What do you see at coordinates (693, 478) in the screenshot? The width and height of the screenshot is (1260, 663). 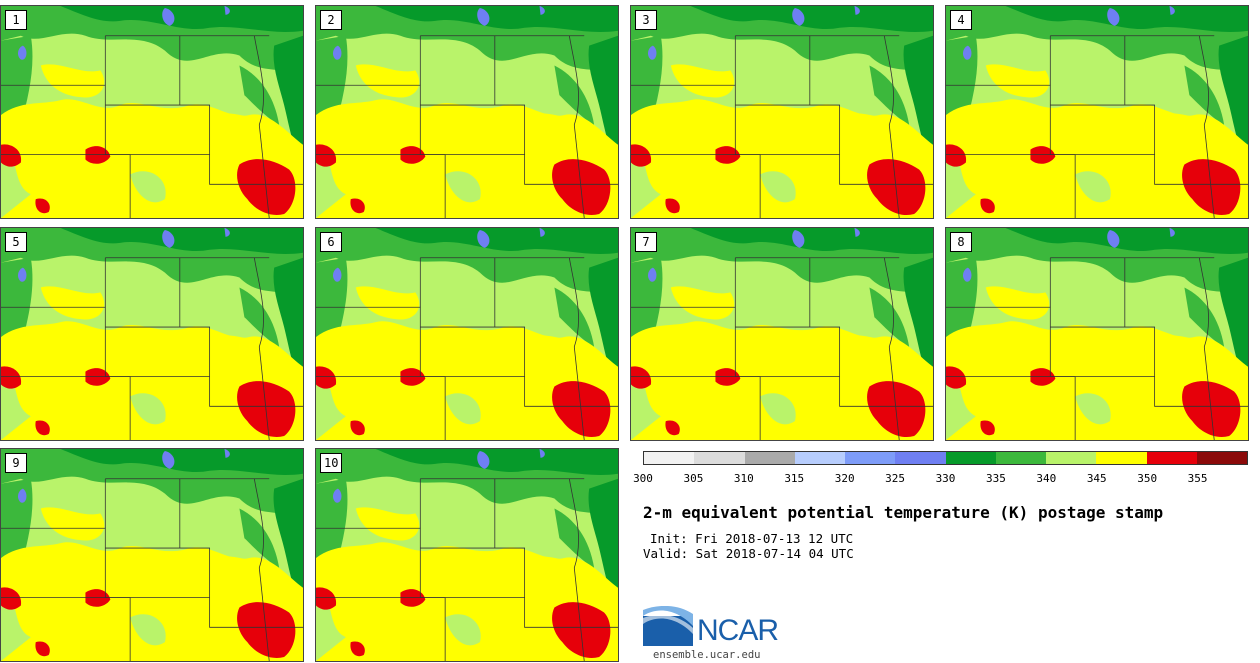 I see `colorbar-tick-label: 305` at bounding box center [693, 478].